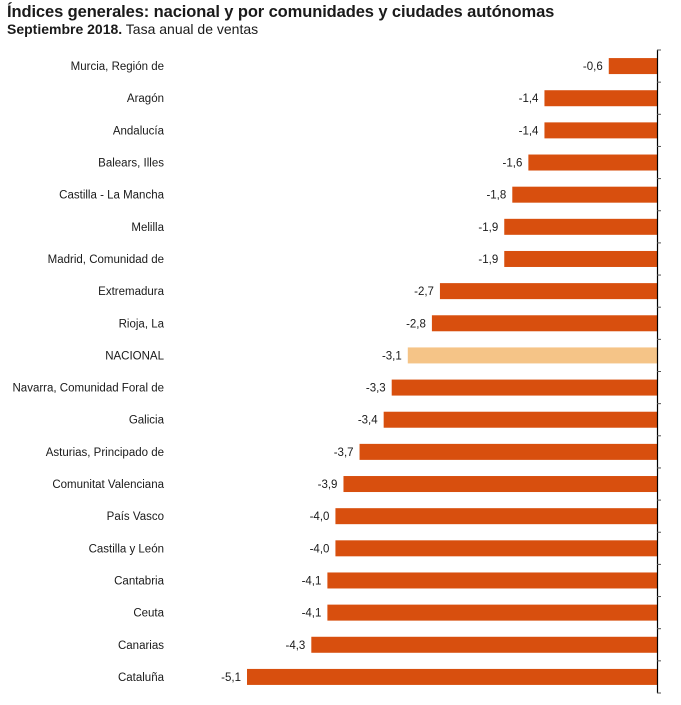 This screenshot has height=705, width=681. I want to click on value-label: -2,7, so click(424, 292).